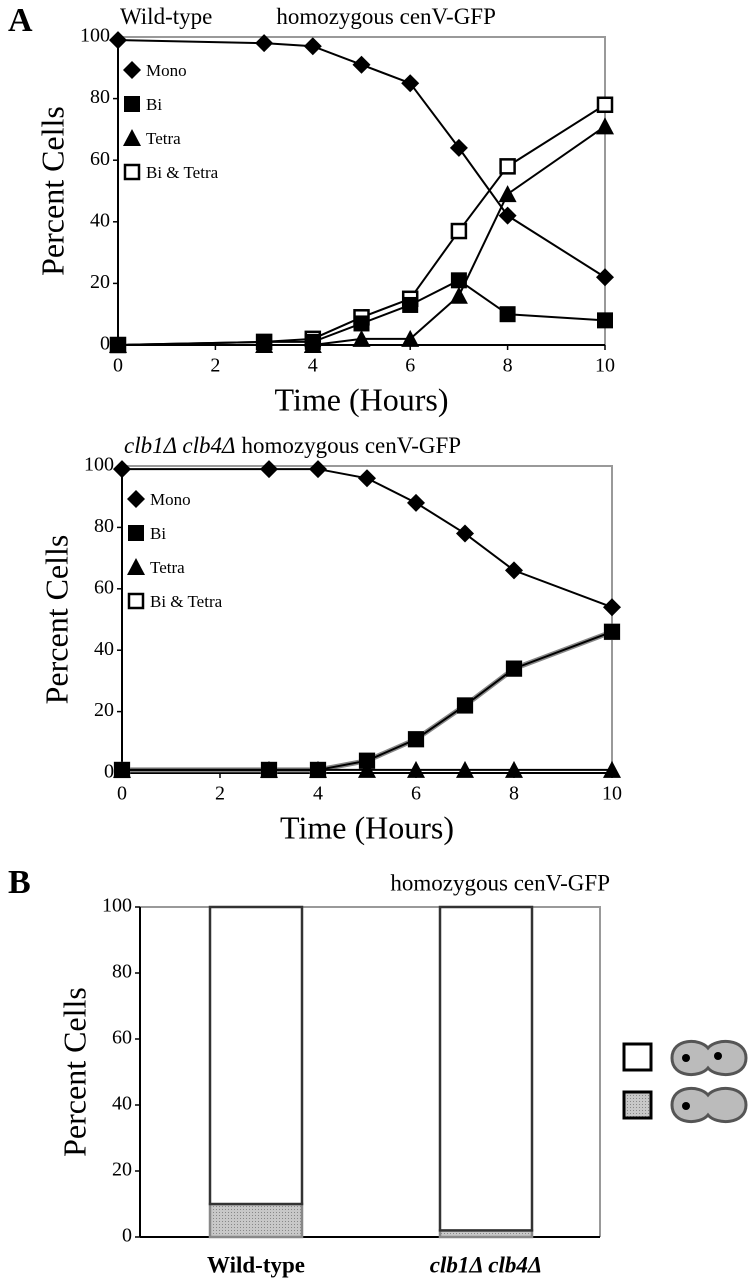 The image size is (750, 1285). What do you see at coordinates (709, 1105) in the screenshot?
I see `cell-icon-one-dot` at bounding box center [709, 1105].